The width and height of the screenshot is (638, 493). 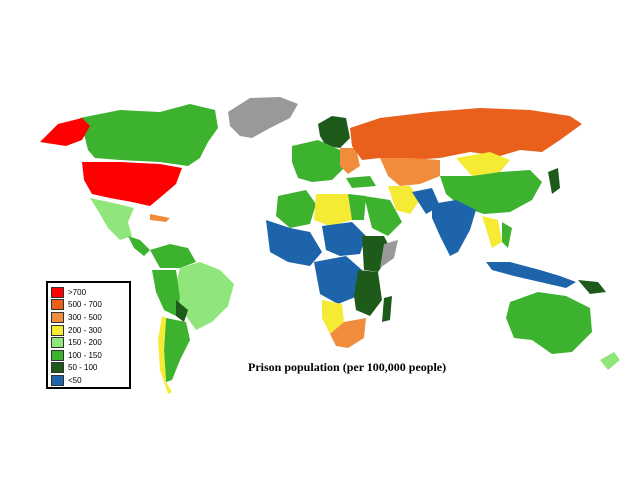 I want to click on region-argentina, so click(x=177, y=350).